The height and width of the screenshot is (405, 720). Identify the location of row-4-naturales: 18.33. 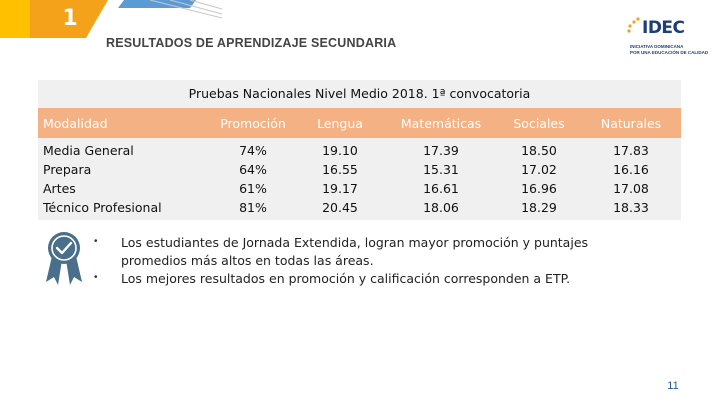
(631, 207).